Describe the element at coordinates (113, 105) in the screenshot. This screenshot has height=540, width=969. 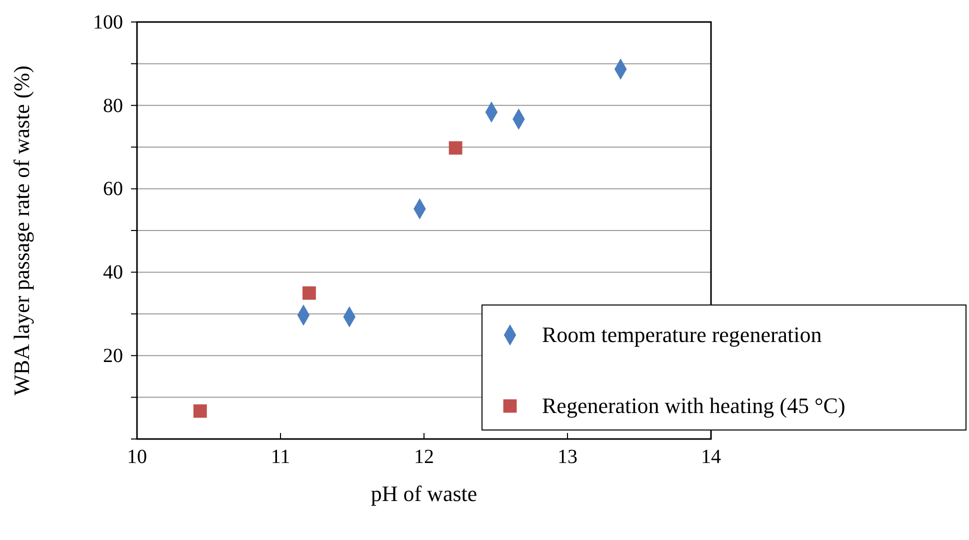
I see `y-tick-label: 80` at that location.